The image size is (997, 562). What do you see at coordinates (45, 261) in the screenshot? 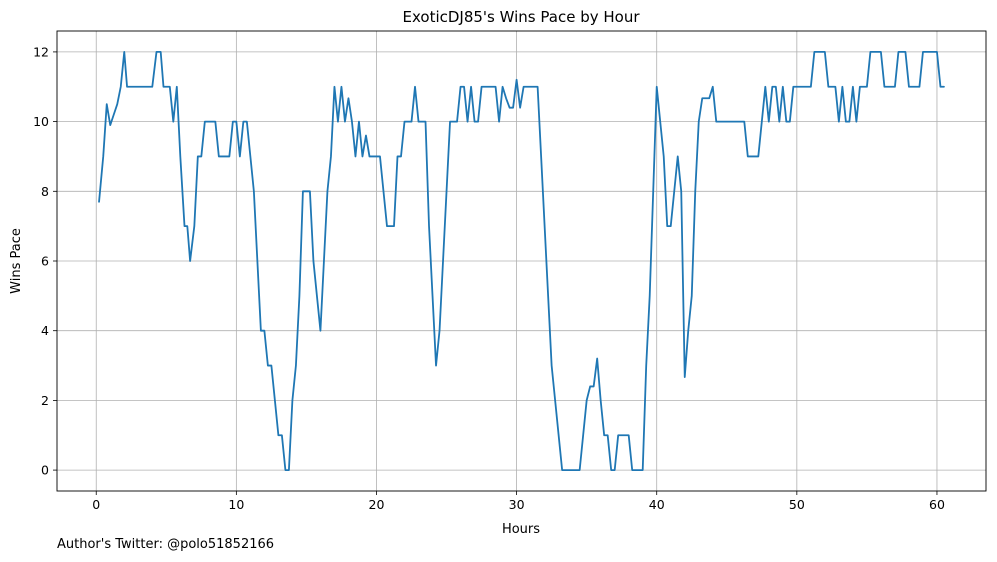
I see `y-tick-label: 6` at bounding box center [45, 261].